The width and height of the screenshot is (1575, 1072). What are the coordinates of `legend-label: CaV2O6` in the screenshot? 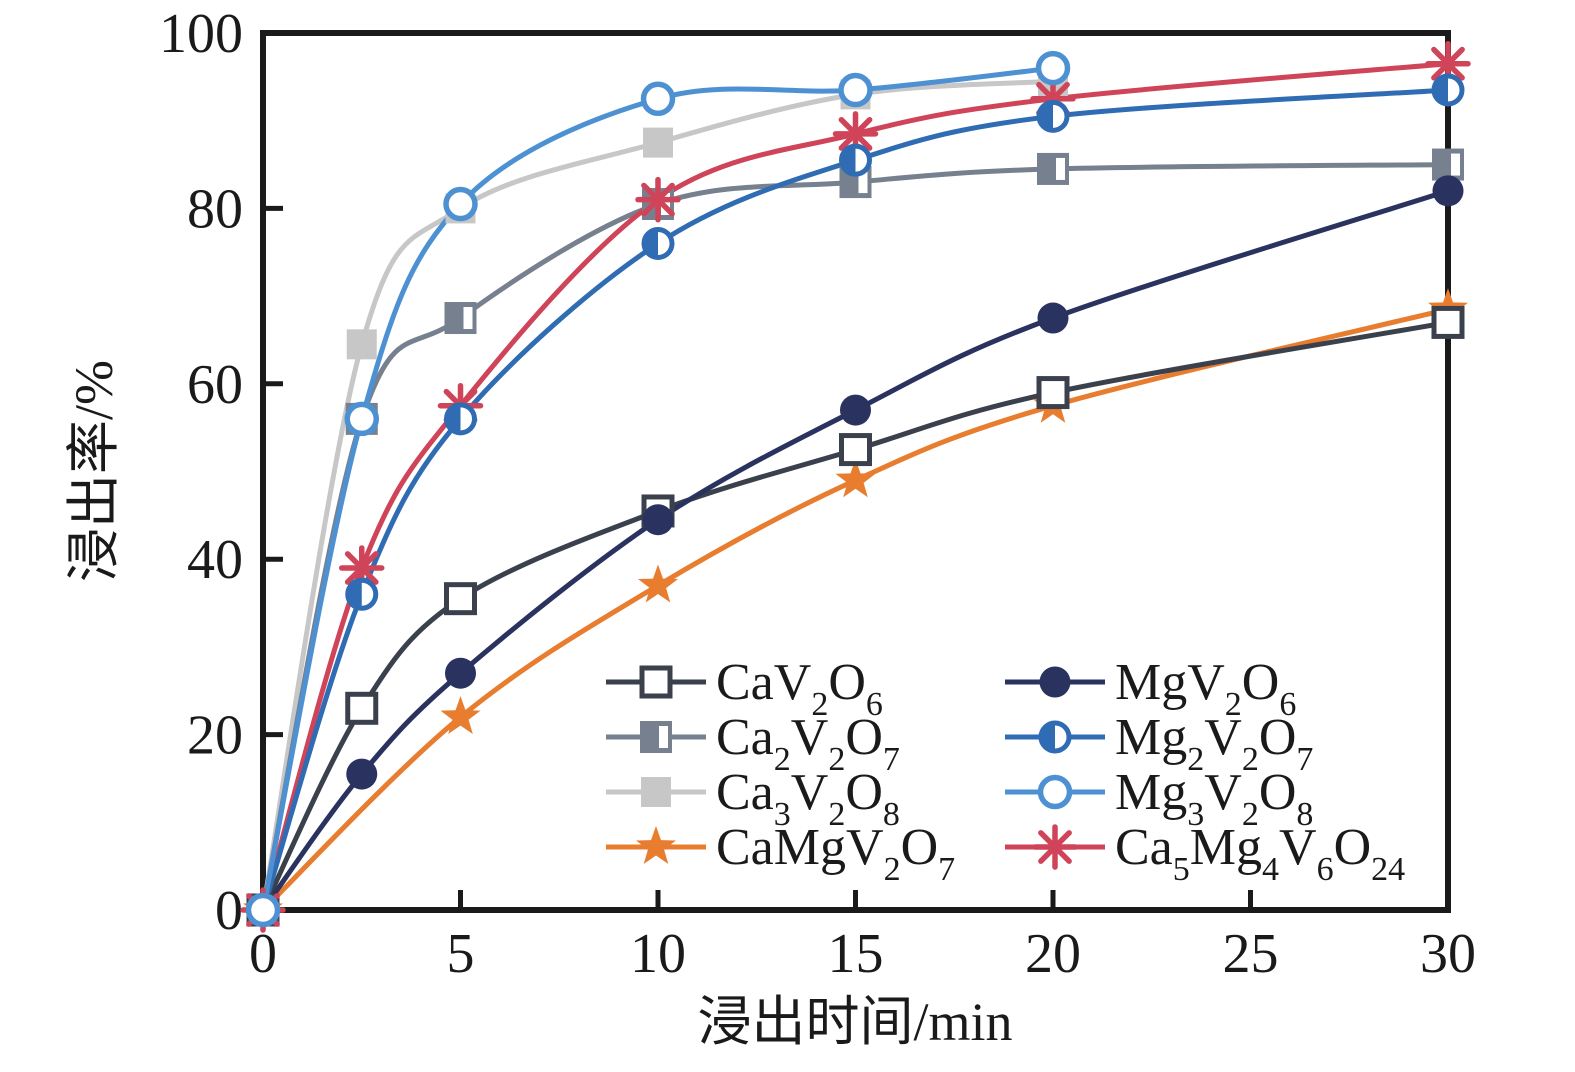 It's located at (799, 688).